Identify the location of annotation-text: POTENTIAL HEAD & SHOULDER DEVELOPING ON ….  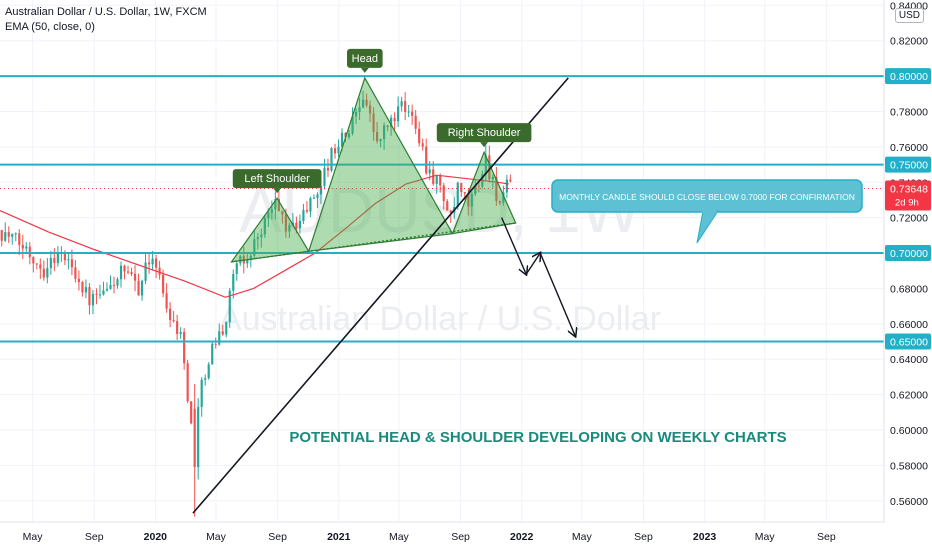
(537, 437).